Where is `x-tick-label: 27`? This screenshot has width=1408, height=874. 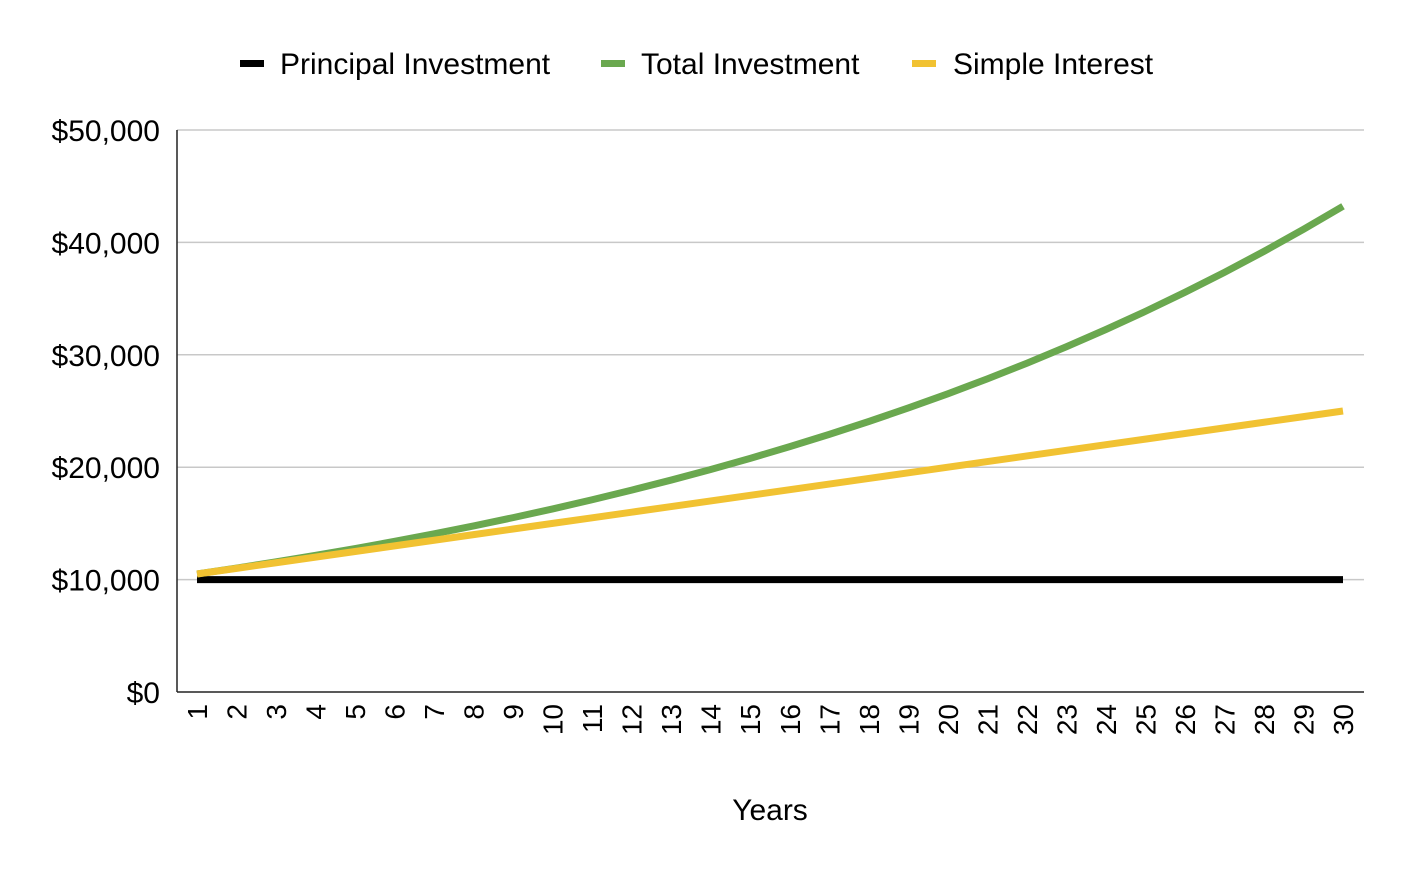 x-tick-label: 27 is located at coordinates (1224, 719).